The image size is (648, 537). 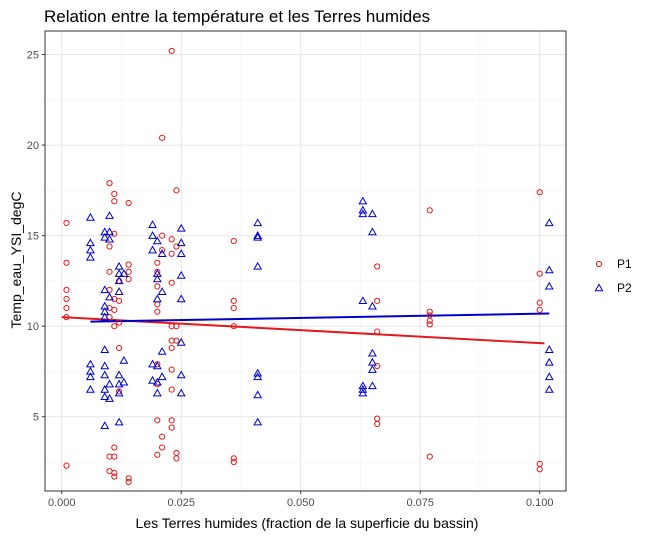 What do you see at coordinates (16, 260) in the screenshot?
I see `y-axis-title: Temp_eau_YSI_degC` at bounding box center [16, 260].